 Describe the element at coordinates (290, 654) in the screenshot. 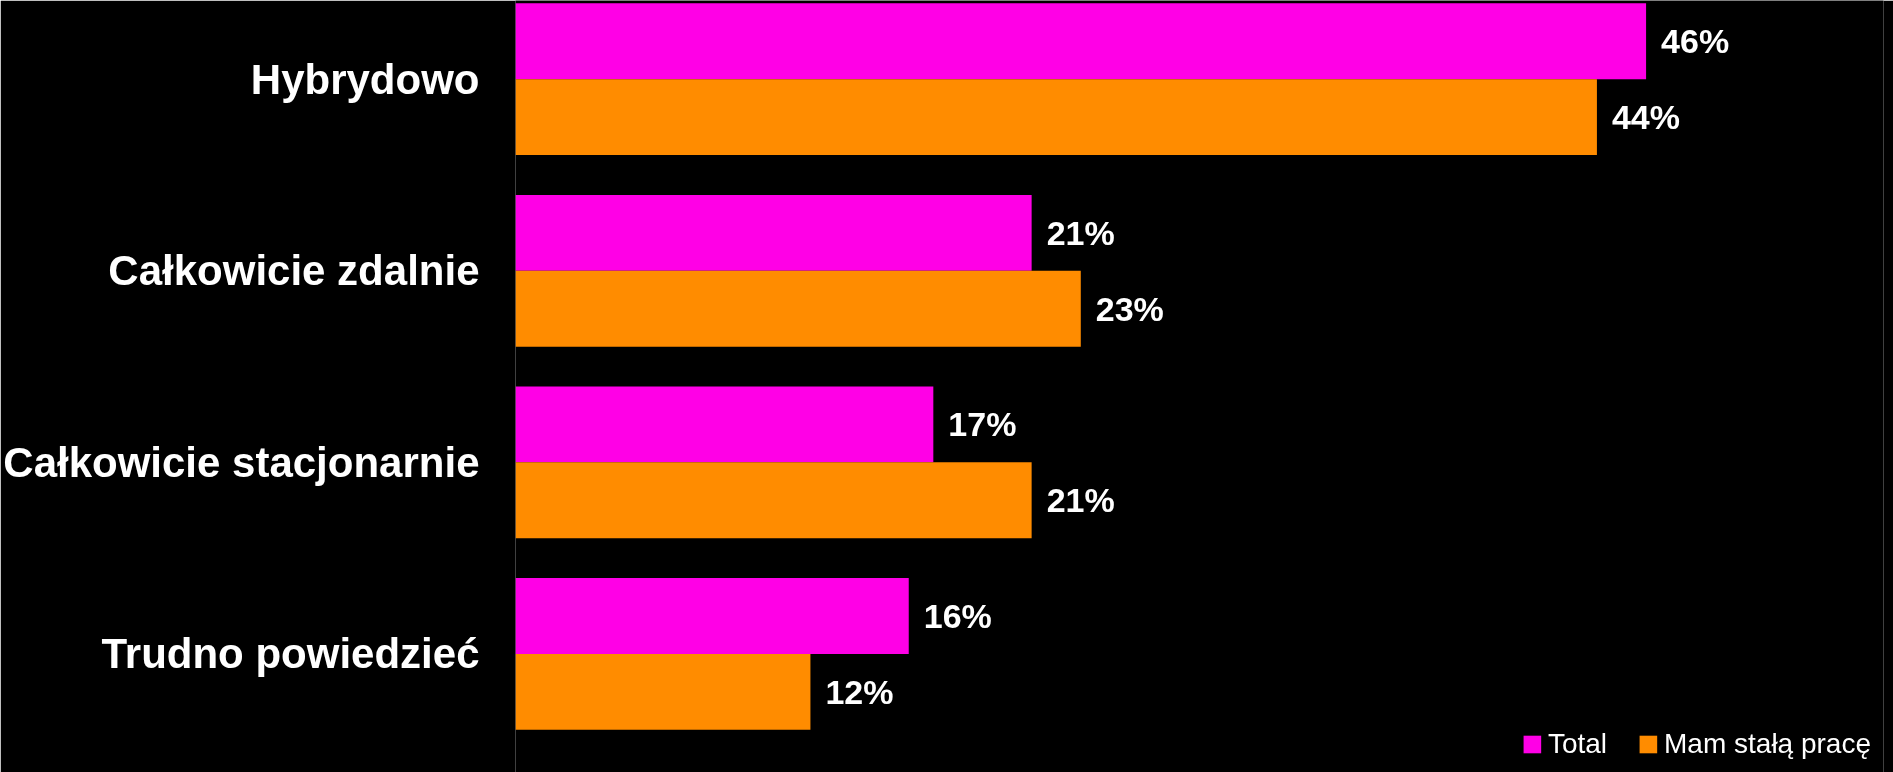

I see `y-tick-label: Trudno powiedzieć` at that location.